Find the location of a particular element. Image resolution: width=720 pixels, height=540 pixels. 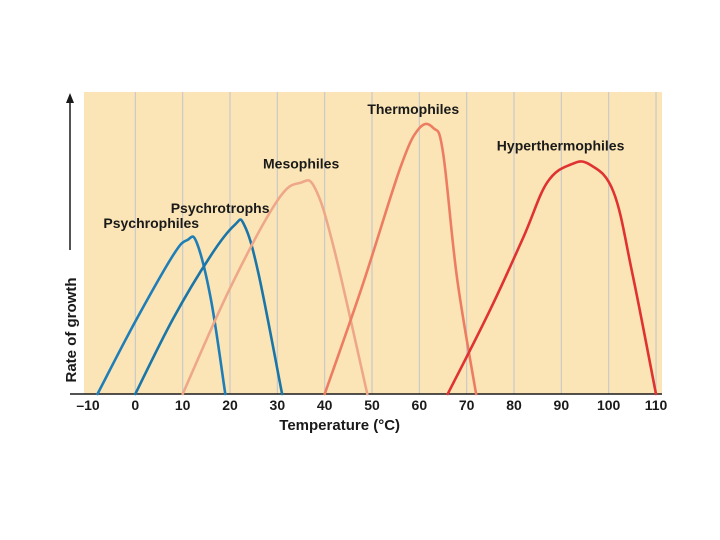

y-axis: Rate of growth is located at coordinates (71, 238).